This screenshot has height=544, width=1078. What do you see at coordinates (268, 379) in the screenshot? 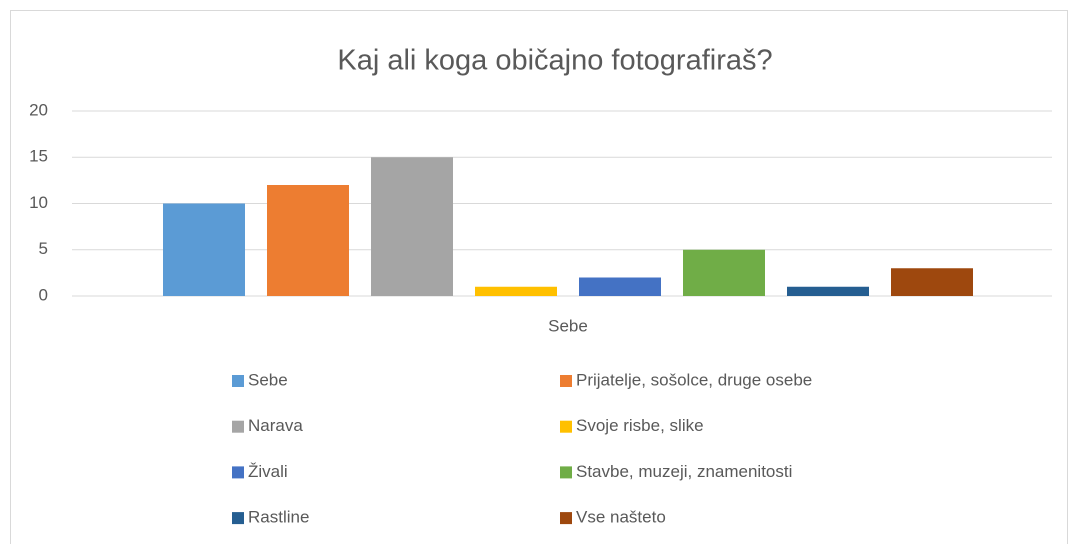
I see `legend-label: Sebe` at bounding box center [268, 379].